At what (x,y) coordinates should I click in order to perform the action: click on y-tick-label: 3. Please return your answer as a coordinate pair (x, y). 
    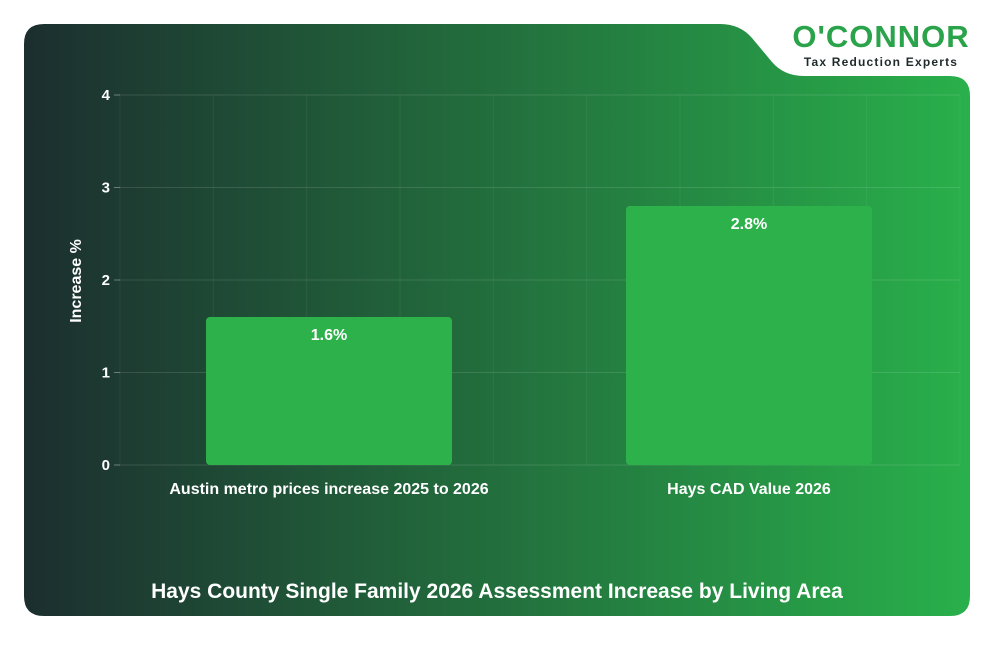
    Looking at the image, I should click on (106, 188).